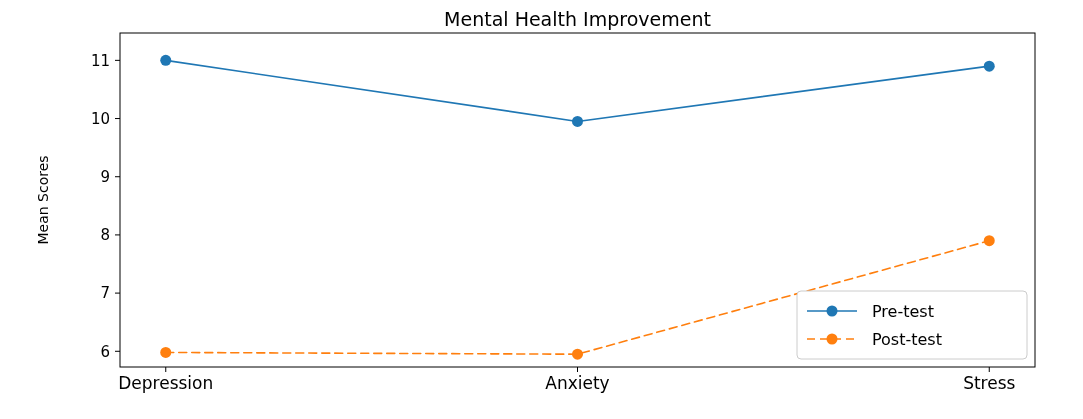 The image size is (1083, 419). What do you see at coordinates (166, 383) in the screenshot?
I see `x-tick-label: Depression` at bounding box center [166, 383].